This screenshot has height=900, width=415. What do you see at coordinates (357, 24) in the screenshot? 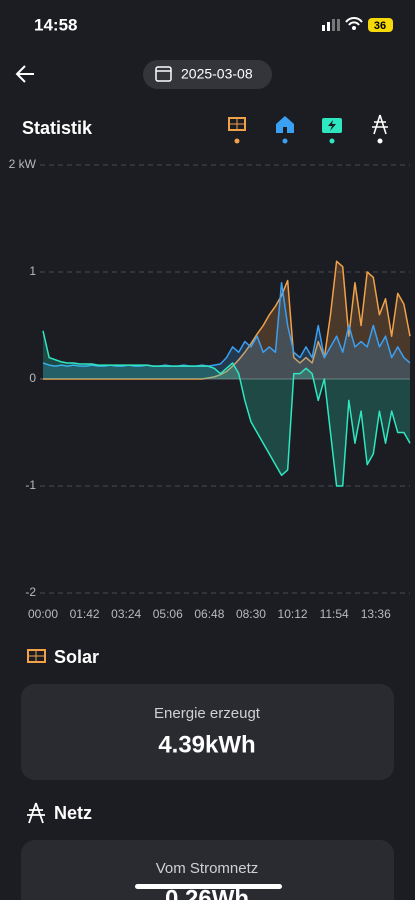
I see `status-icons` at bounding box center [357, 24].